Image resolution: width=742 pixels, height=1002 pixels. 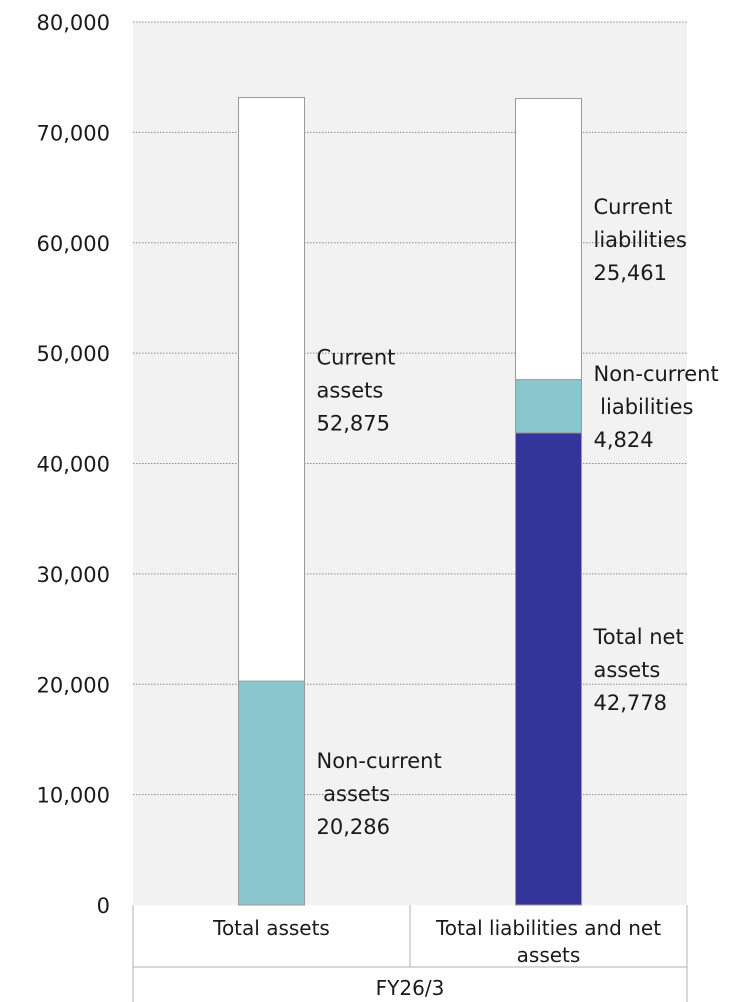 I want to click on y-tick-label: 50,000, so click(x=73, y=354).